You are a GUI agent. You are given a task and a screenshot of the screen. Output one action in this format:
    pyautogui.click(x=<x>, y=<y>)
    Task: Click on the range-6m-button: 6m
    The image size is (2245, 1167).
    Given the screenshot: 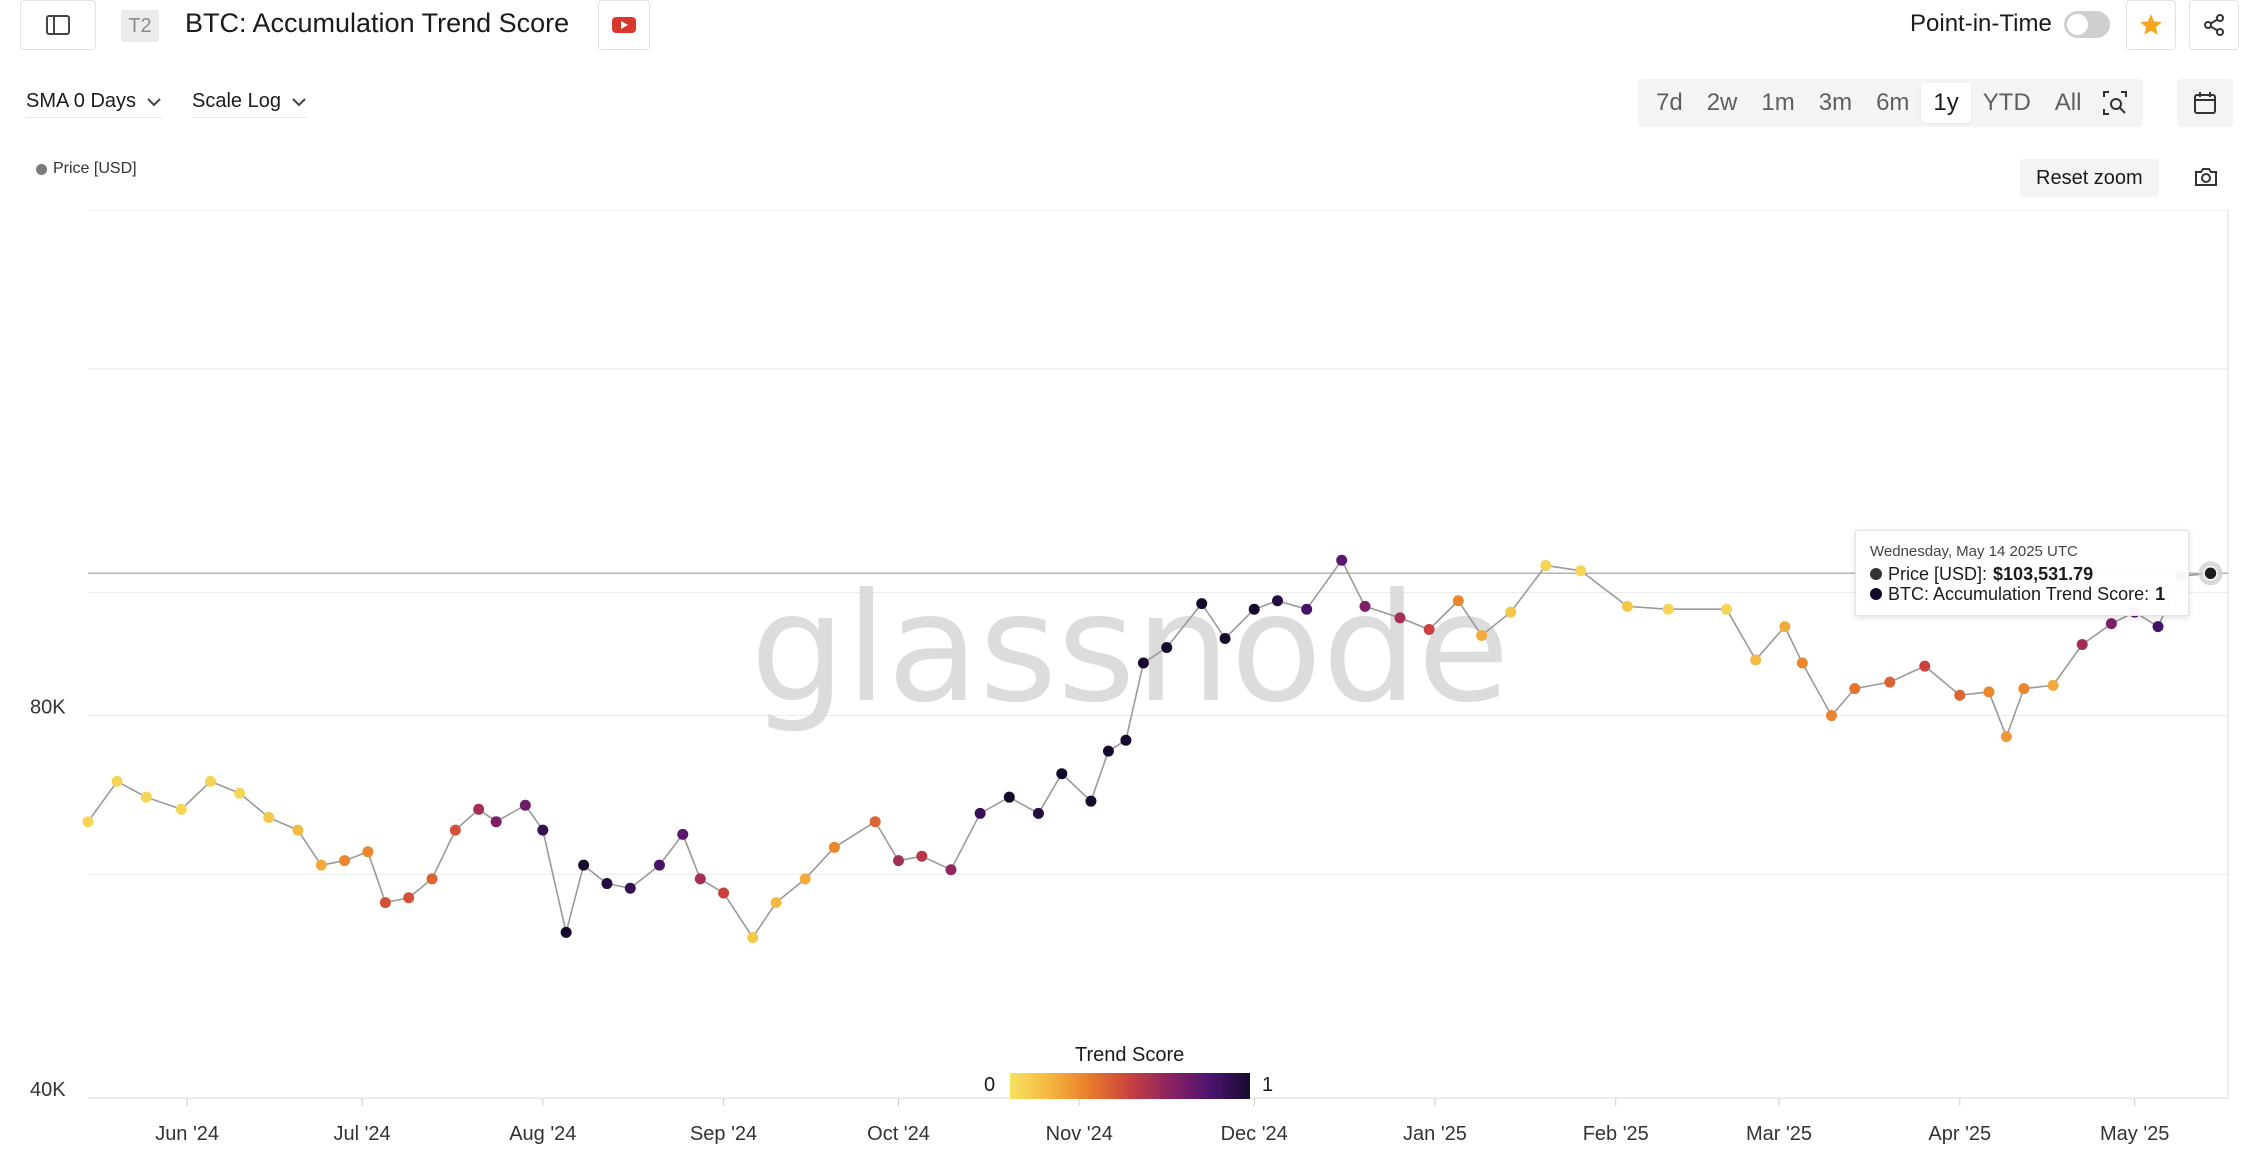 What is the action you would take?
    pyautogui.click(x=1893, y=102)
    